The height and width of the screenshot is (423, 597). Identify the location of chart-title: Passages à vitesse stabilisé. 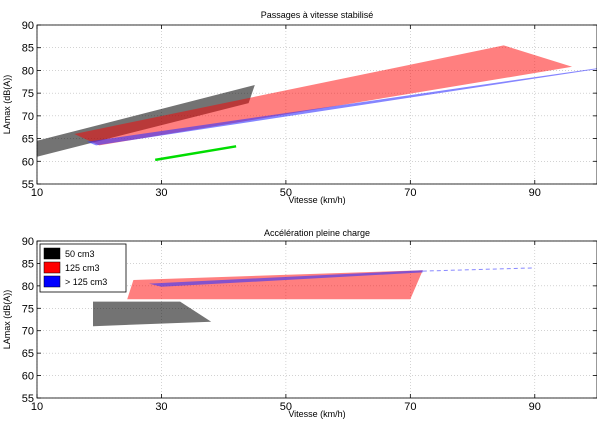
(317, 15).